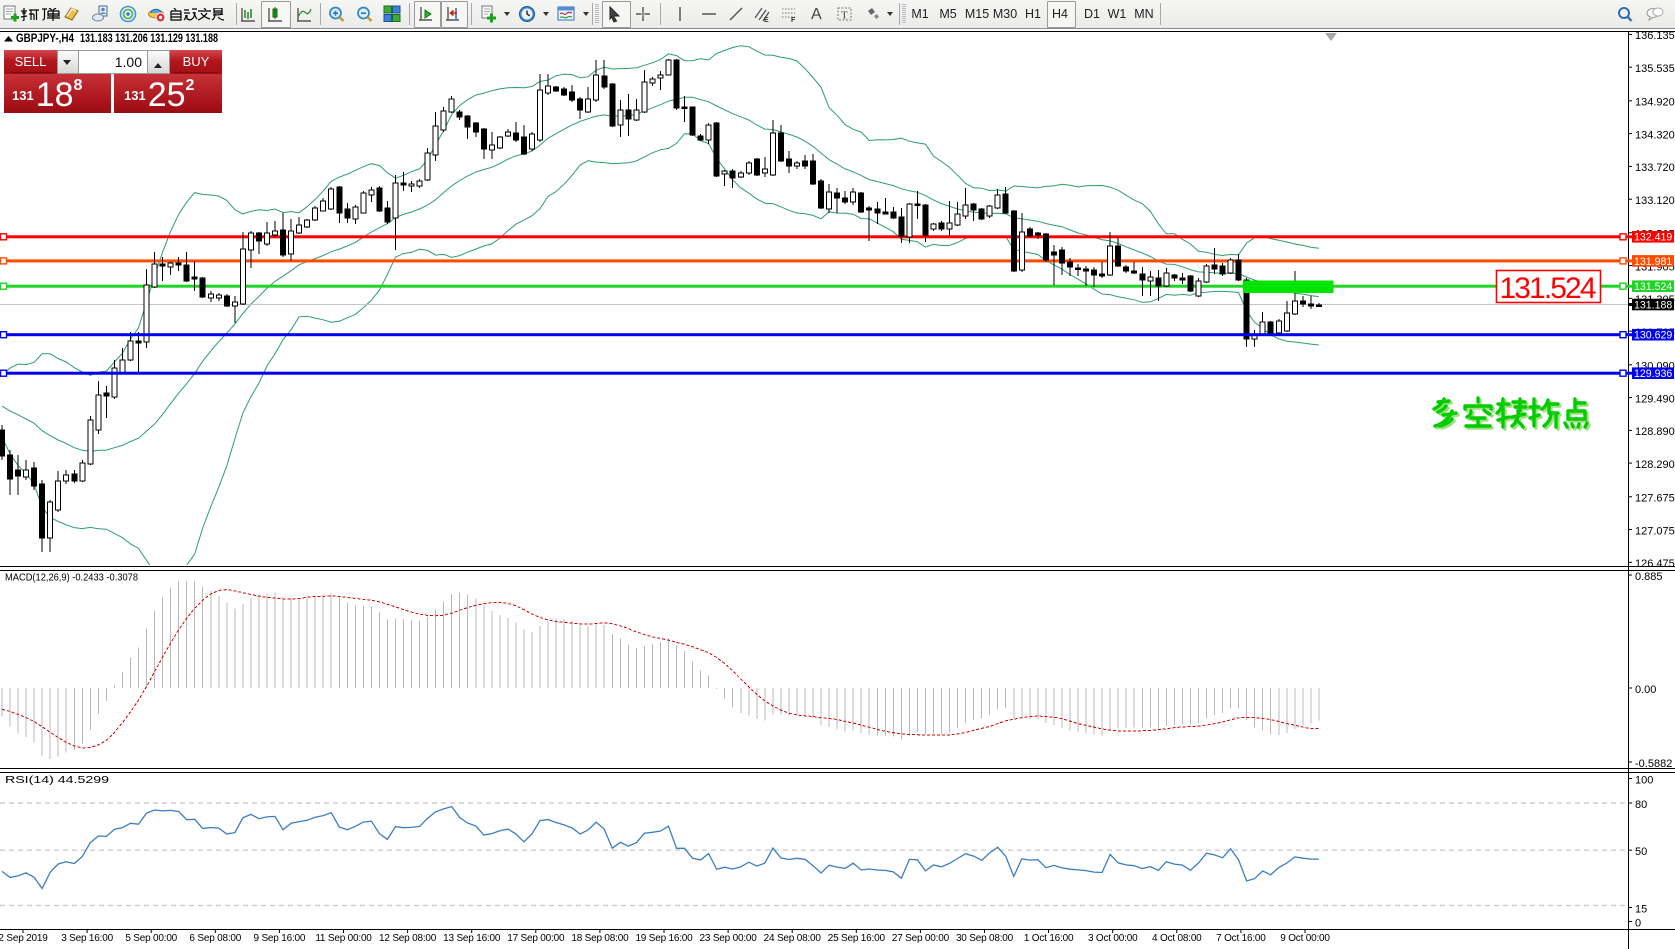 The image size is (1675, 949). Describe the element at coordinates (1653, 262) in the screenshot. I see `svg-text: 131.981` at that location.